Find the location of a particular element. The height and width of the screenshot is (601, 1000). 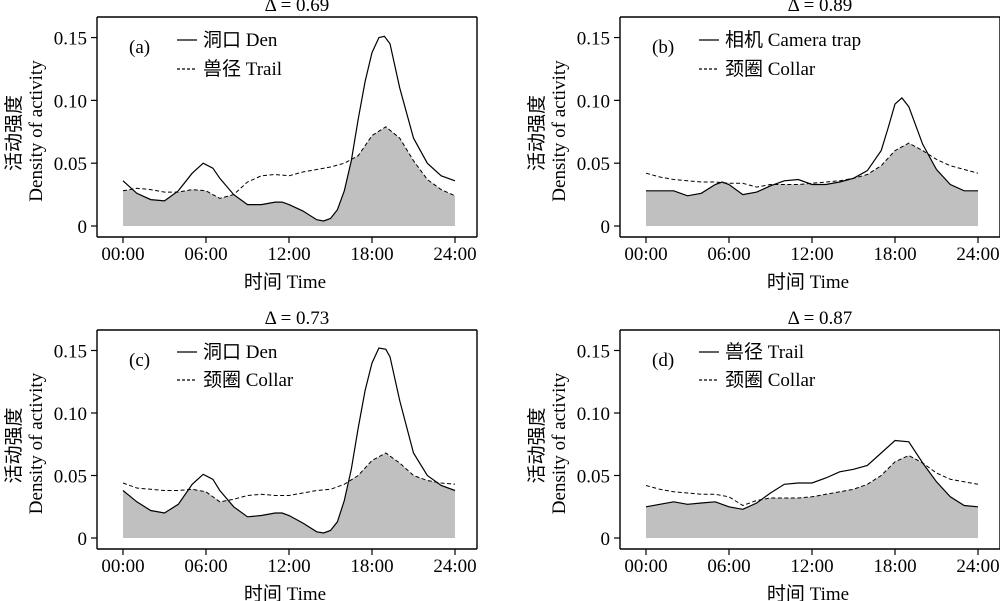

panel-label: (c) is located at coordinates (139, 360).